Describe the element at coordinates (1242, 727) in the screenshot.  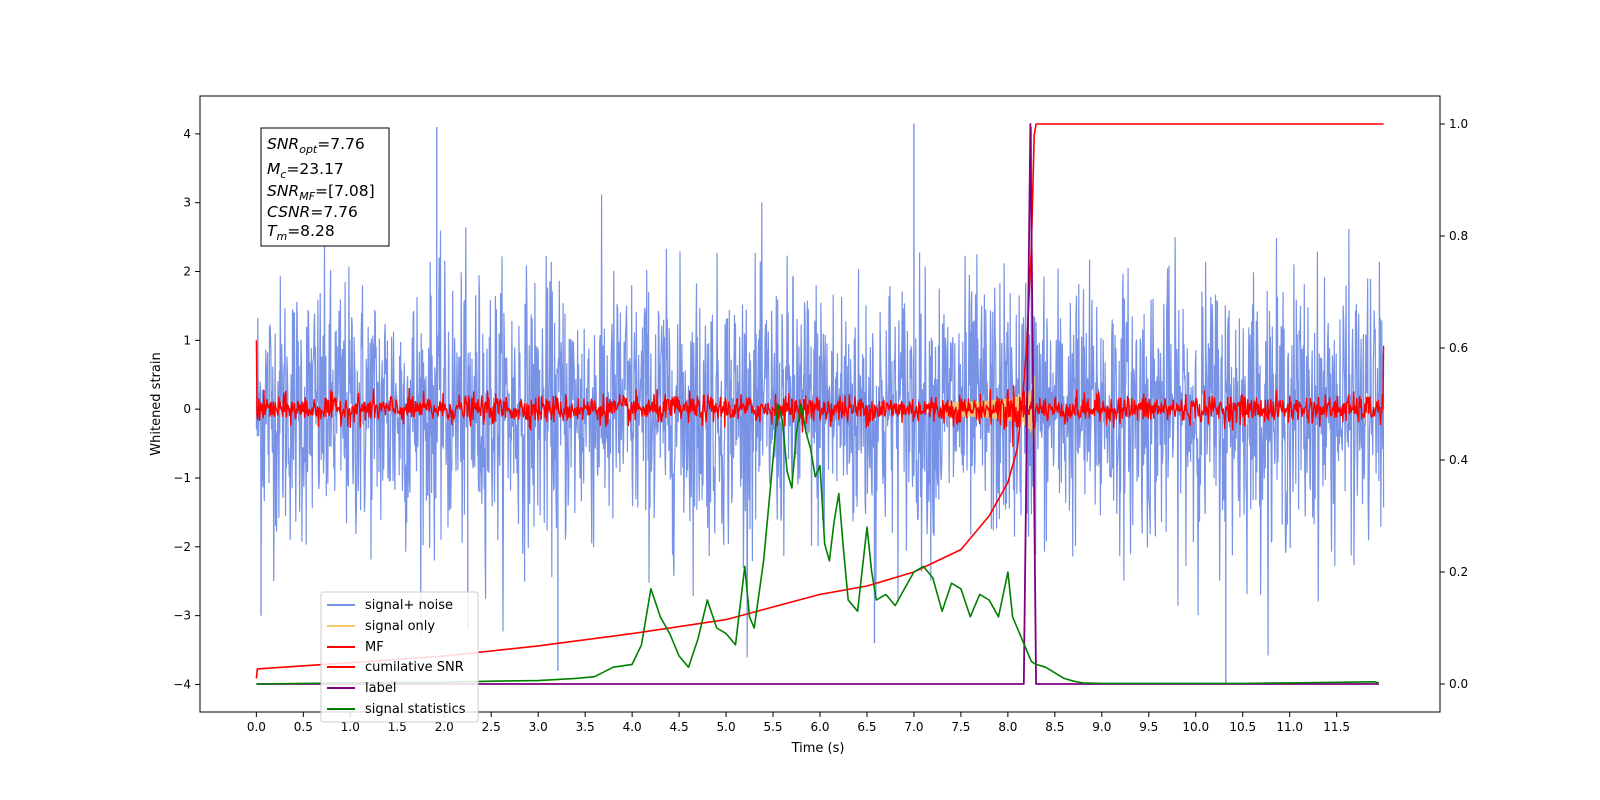
I see `x-tick-label: 10.5` at that location.